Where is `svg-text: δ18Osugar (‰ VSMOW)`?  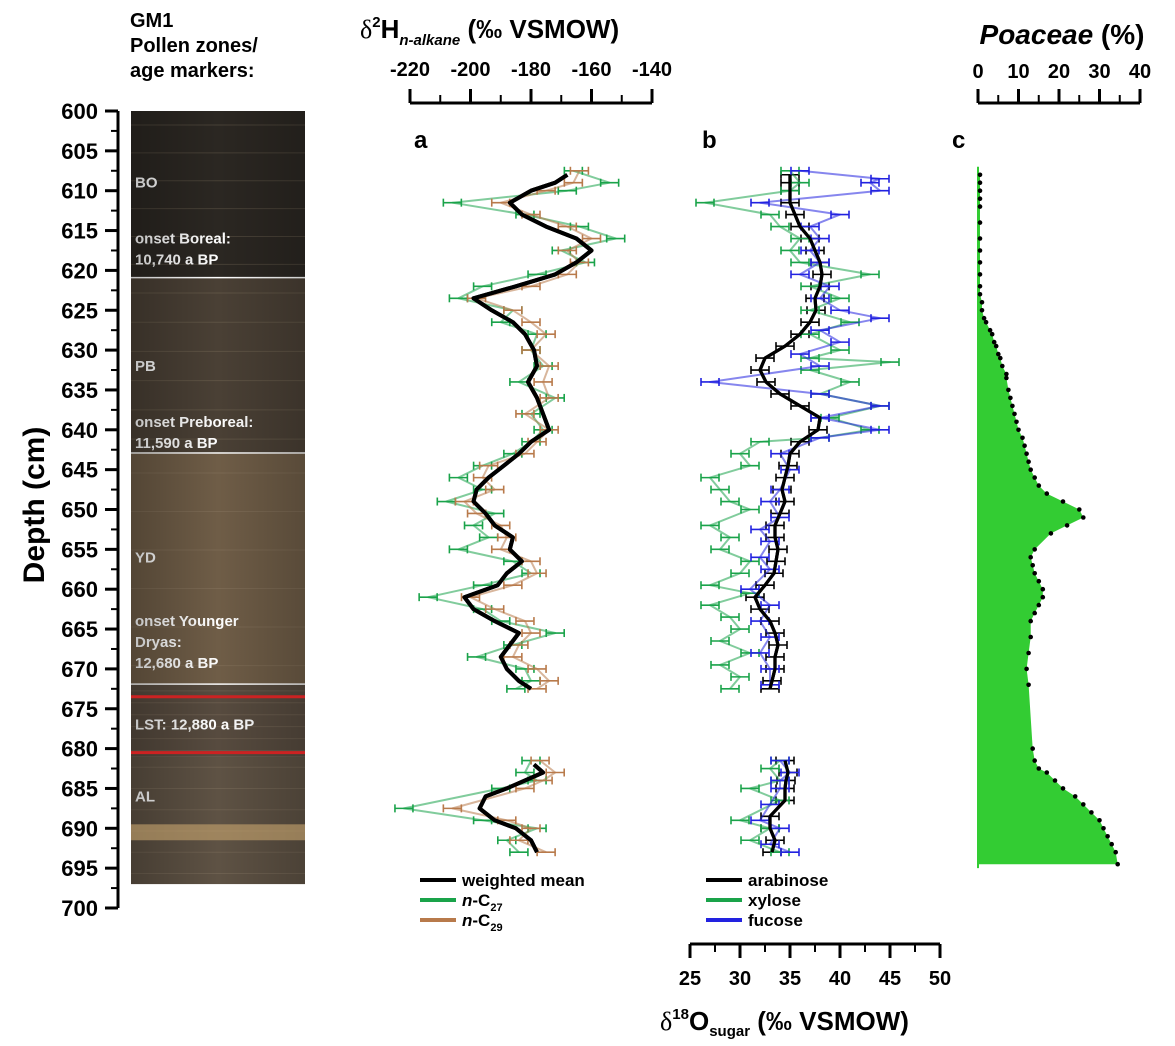
svg-text: δ18Osugar (‰ VSMOW) is located at coordinates (784, 1023).